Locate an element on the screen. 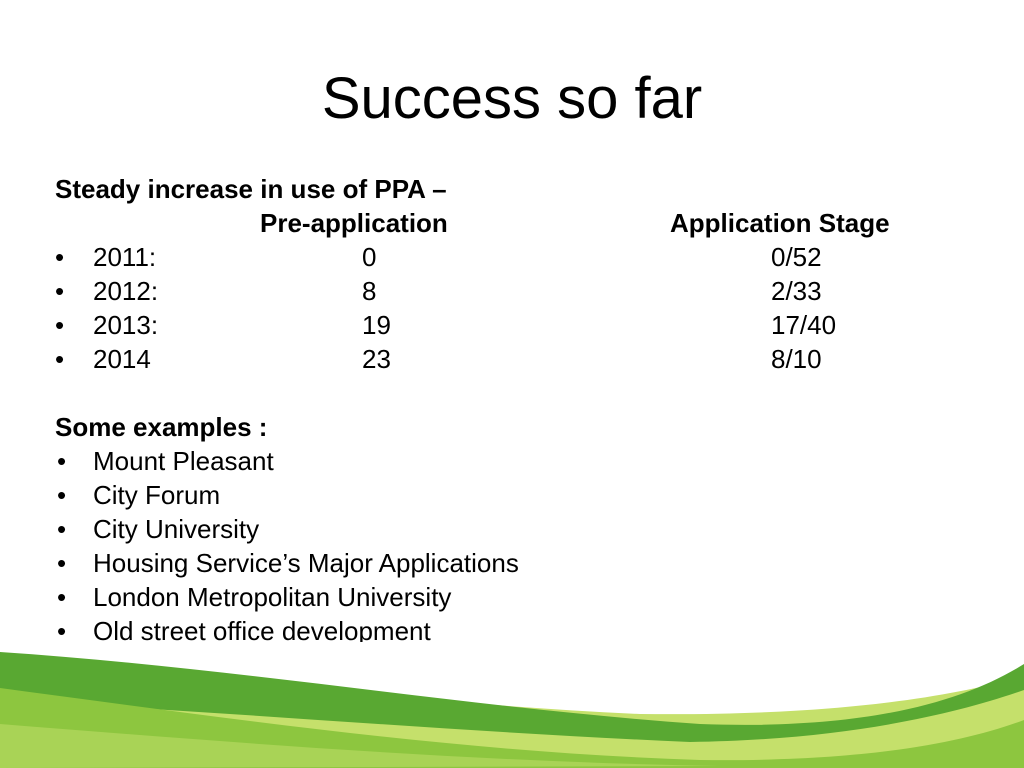 The width and height of the screenshot is (1024, 768). pre-application-value: 23 is located at coordinates (376, 359).